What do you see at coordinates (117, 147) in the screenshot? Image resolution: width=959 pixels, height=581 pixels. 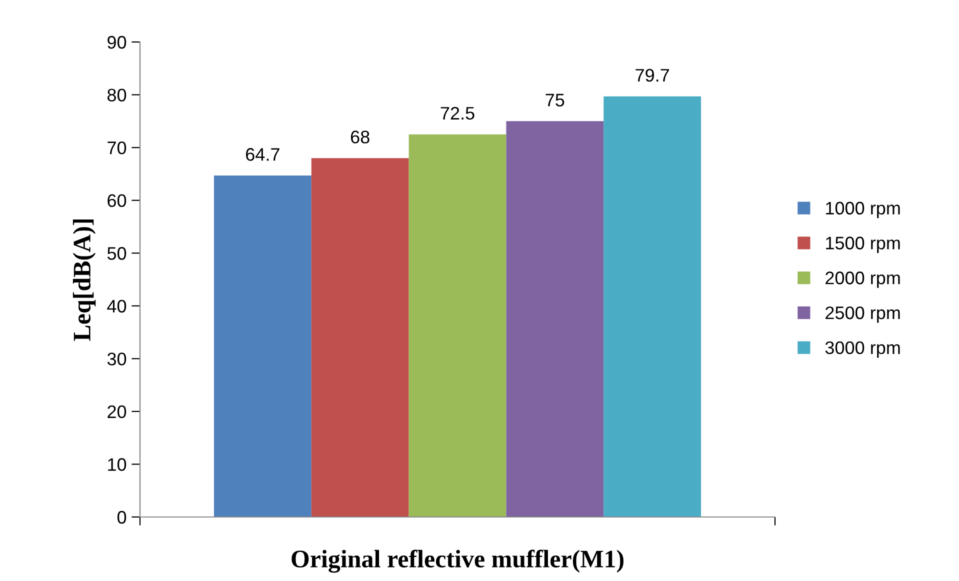 I see `y-tick-label: 70` at bounding box center [117, 147].